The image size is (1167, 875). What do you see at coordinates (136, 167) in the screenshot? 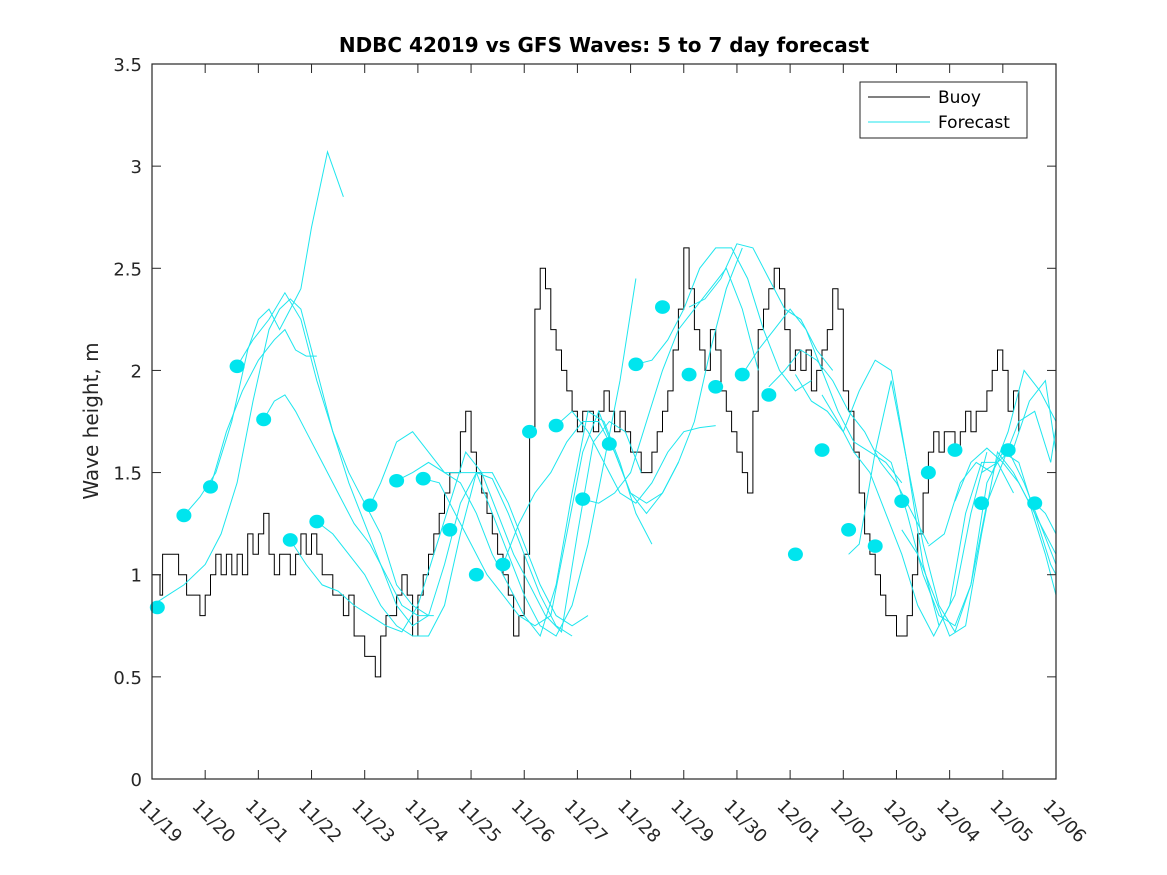
I see `y-tick-label: 3` at bounding box center [136, 167].